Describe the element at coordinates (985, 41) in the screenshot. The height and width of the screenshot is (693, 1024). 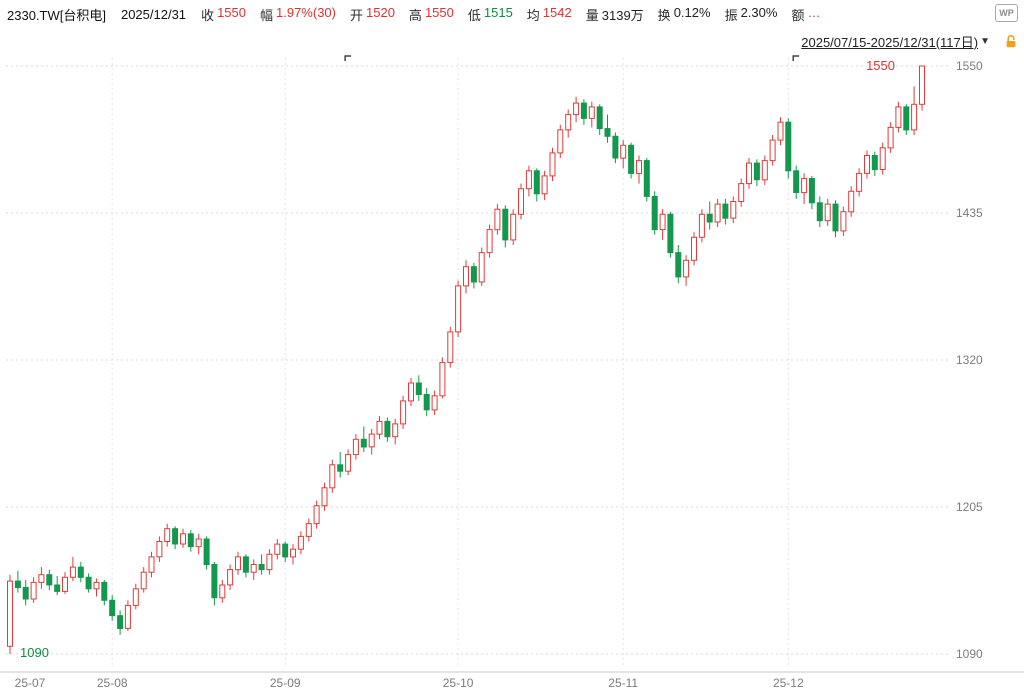
I see `chevron-down-icon: ▼` at that location.